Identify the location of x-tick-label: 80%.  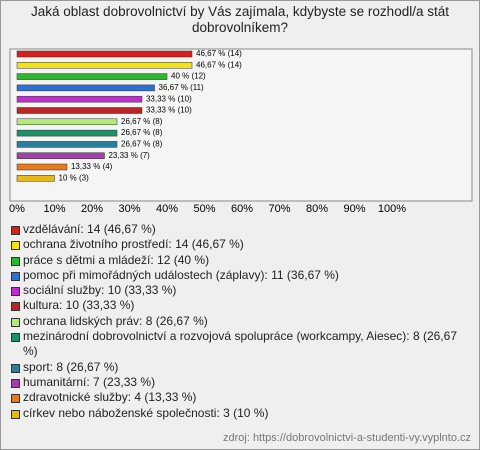
(317, 209).